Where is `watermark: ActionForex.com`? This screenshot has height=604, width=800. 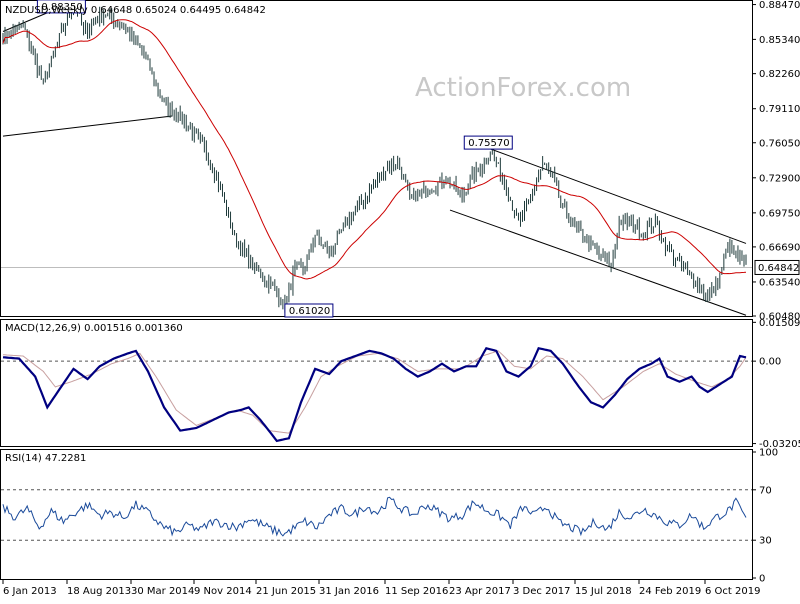 watermark: ActionForex.com is located at coordinates (523, 88).